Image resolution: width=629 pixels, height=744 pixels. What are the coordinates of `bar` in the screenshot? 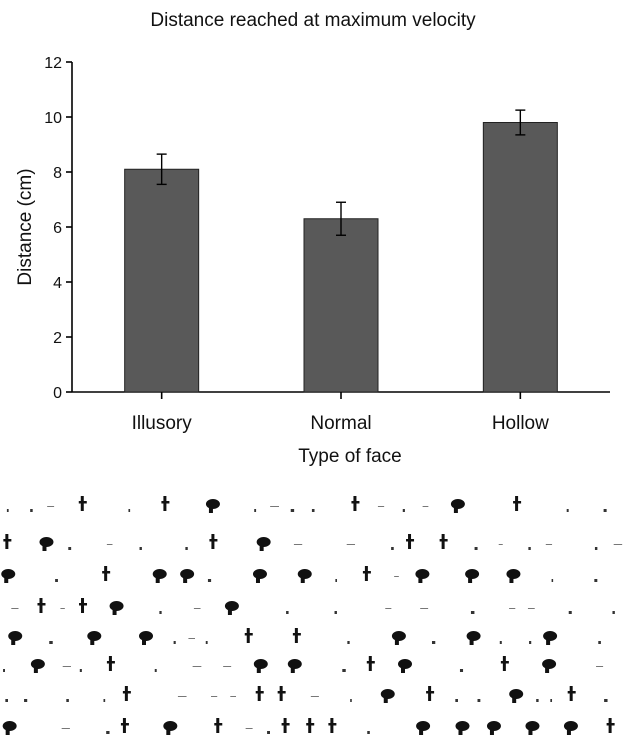 It's located at (162, 280).